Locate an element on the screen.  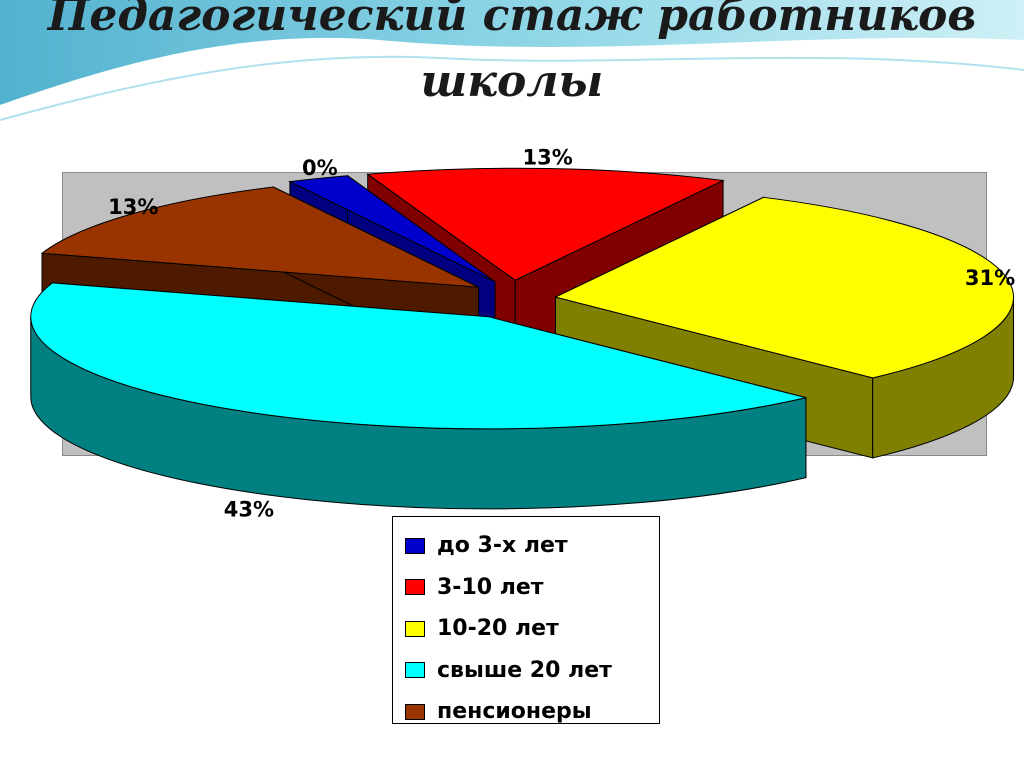
legend-item: 3-10 лет is located at coordinates (532, 588).